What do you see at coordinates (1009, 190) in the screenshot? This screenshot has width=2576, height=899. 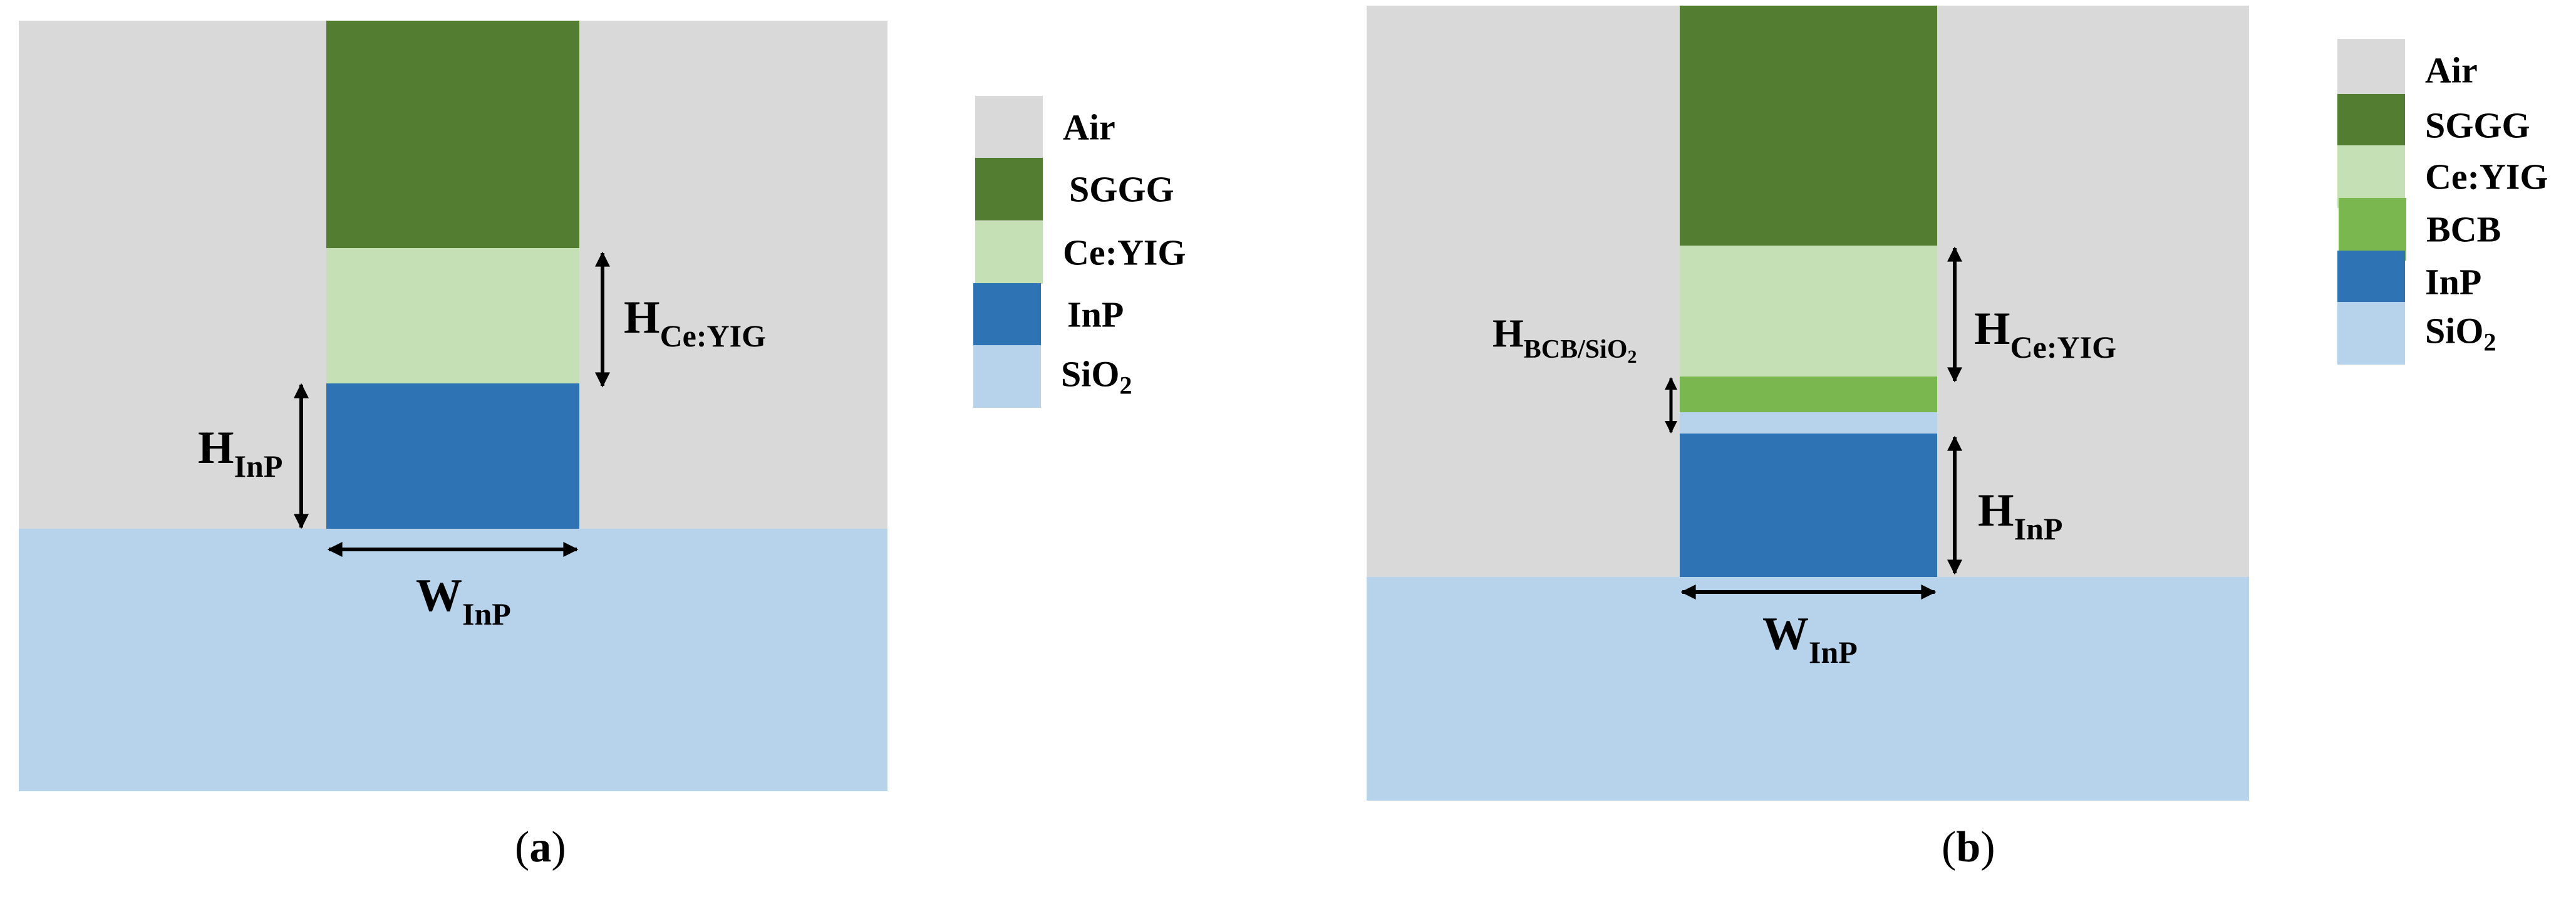 I see `sggg-swatch` at bounding box center [1009, 190].